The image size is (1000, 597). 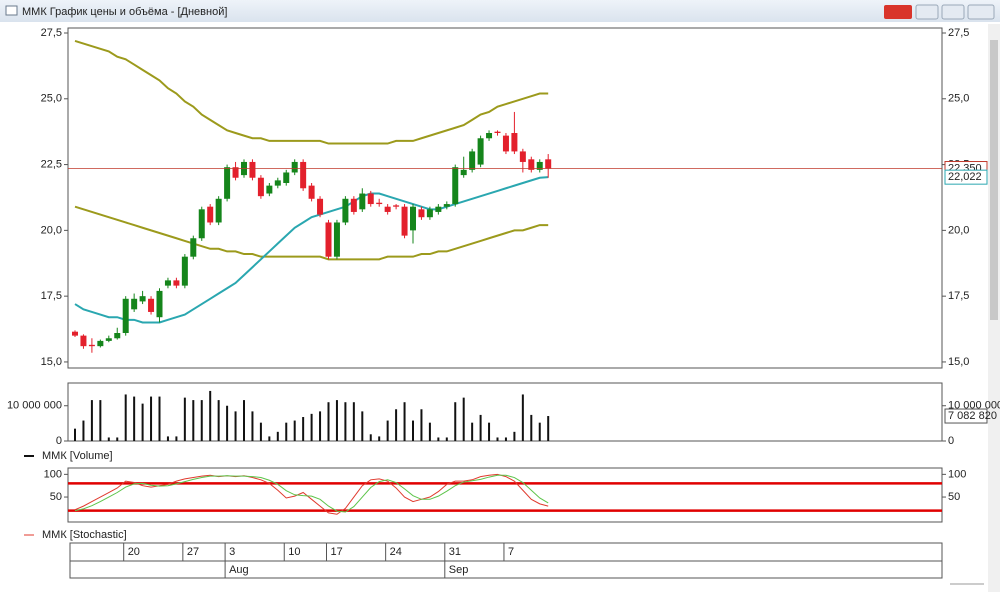 What do you see at coordinates (84, 535) in the screenshot?
I see `legend-label: ММК [Stochastic]` at bounding box center [84, 535].